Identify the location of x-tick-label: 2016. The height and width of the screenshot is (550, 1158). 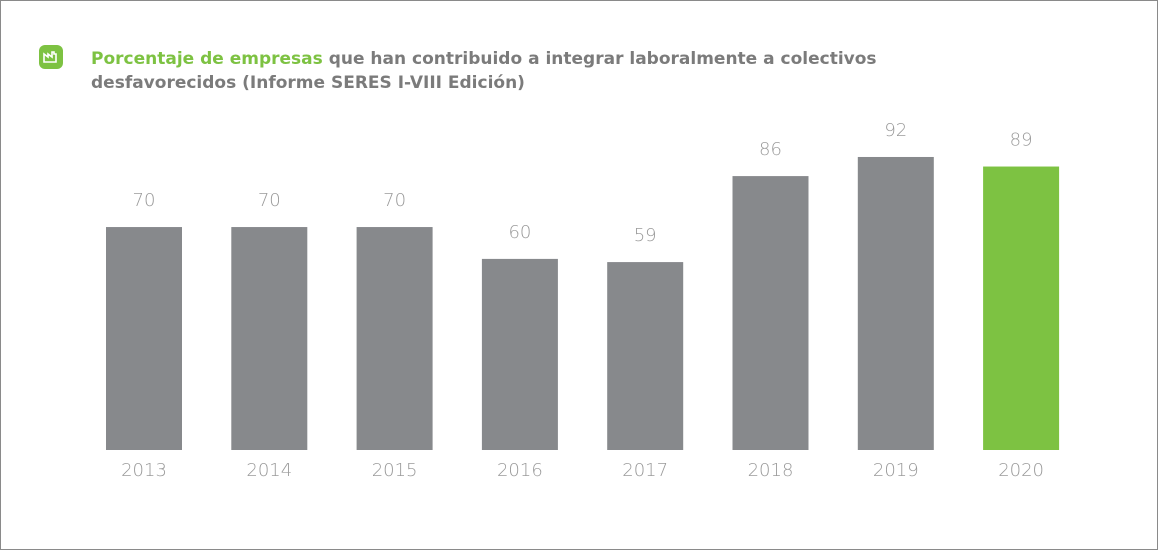
(520, 470).